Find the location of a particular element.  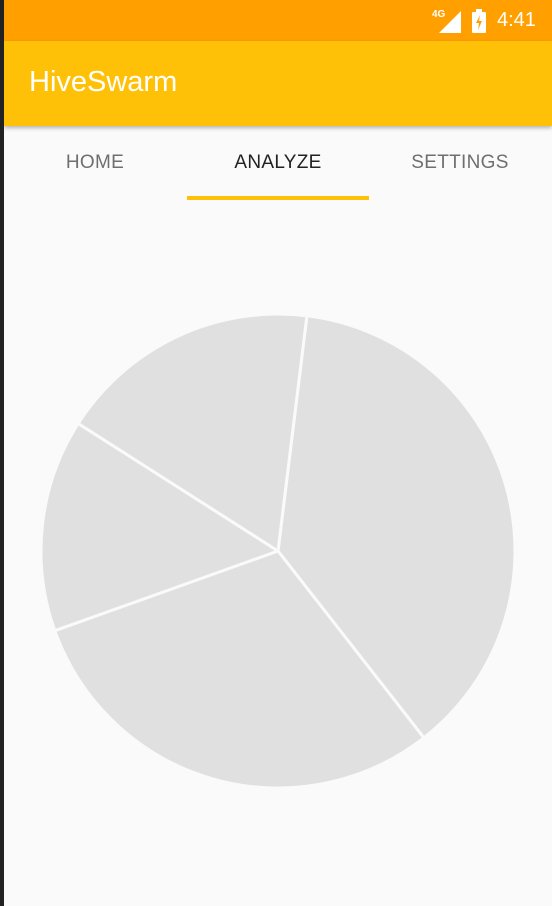

tab-bar: HOME ANALYZE SETTINGS is located at coordinates (278, 163).